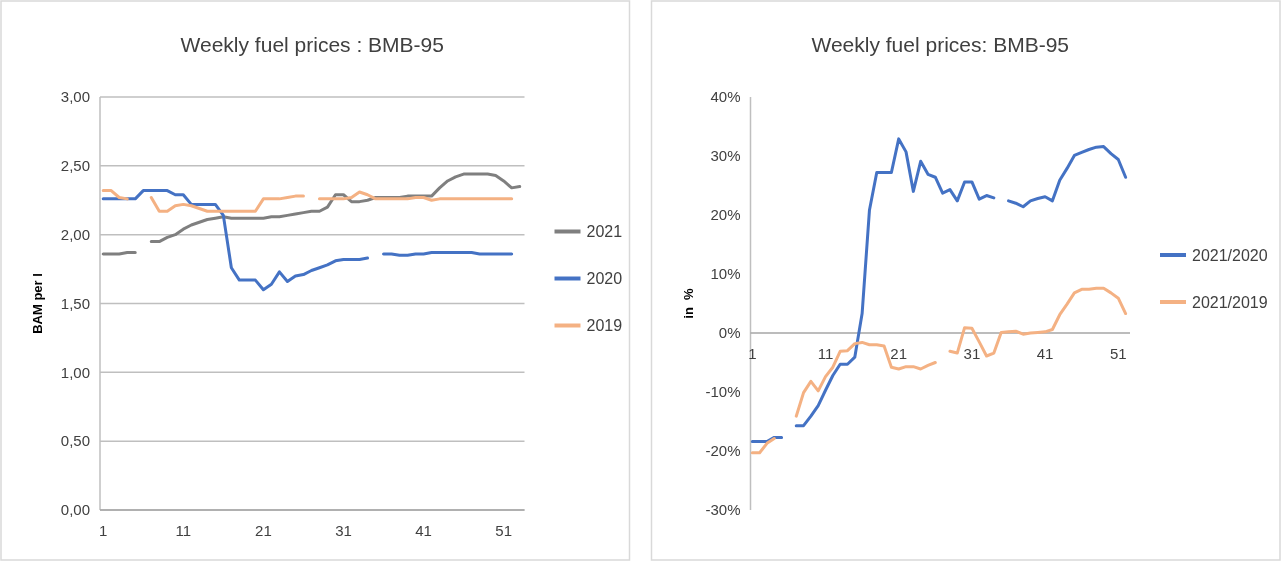  Describe the element at coordinates (37, 303) in the screenshot. I see `y-axis-title: BAM per l` at that location.